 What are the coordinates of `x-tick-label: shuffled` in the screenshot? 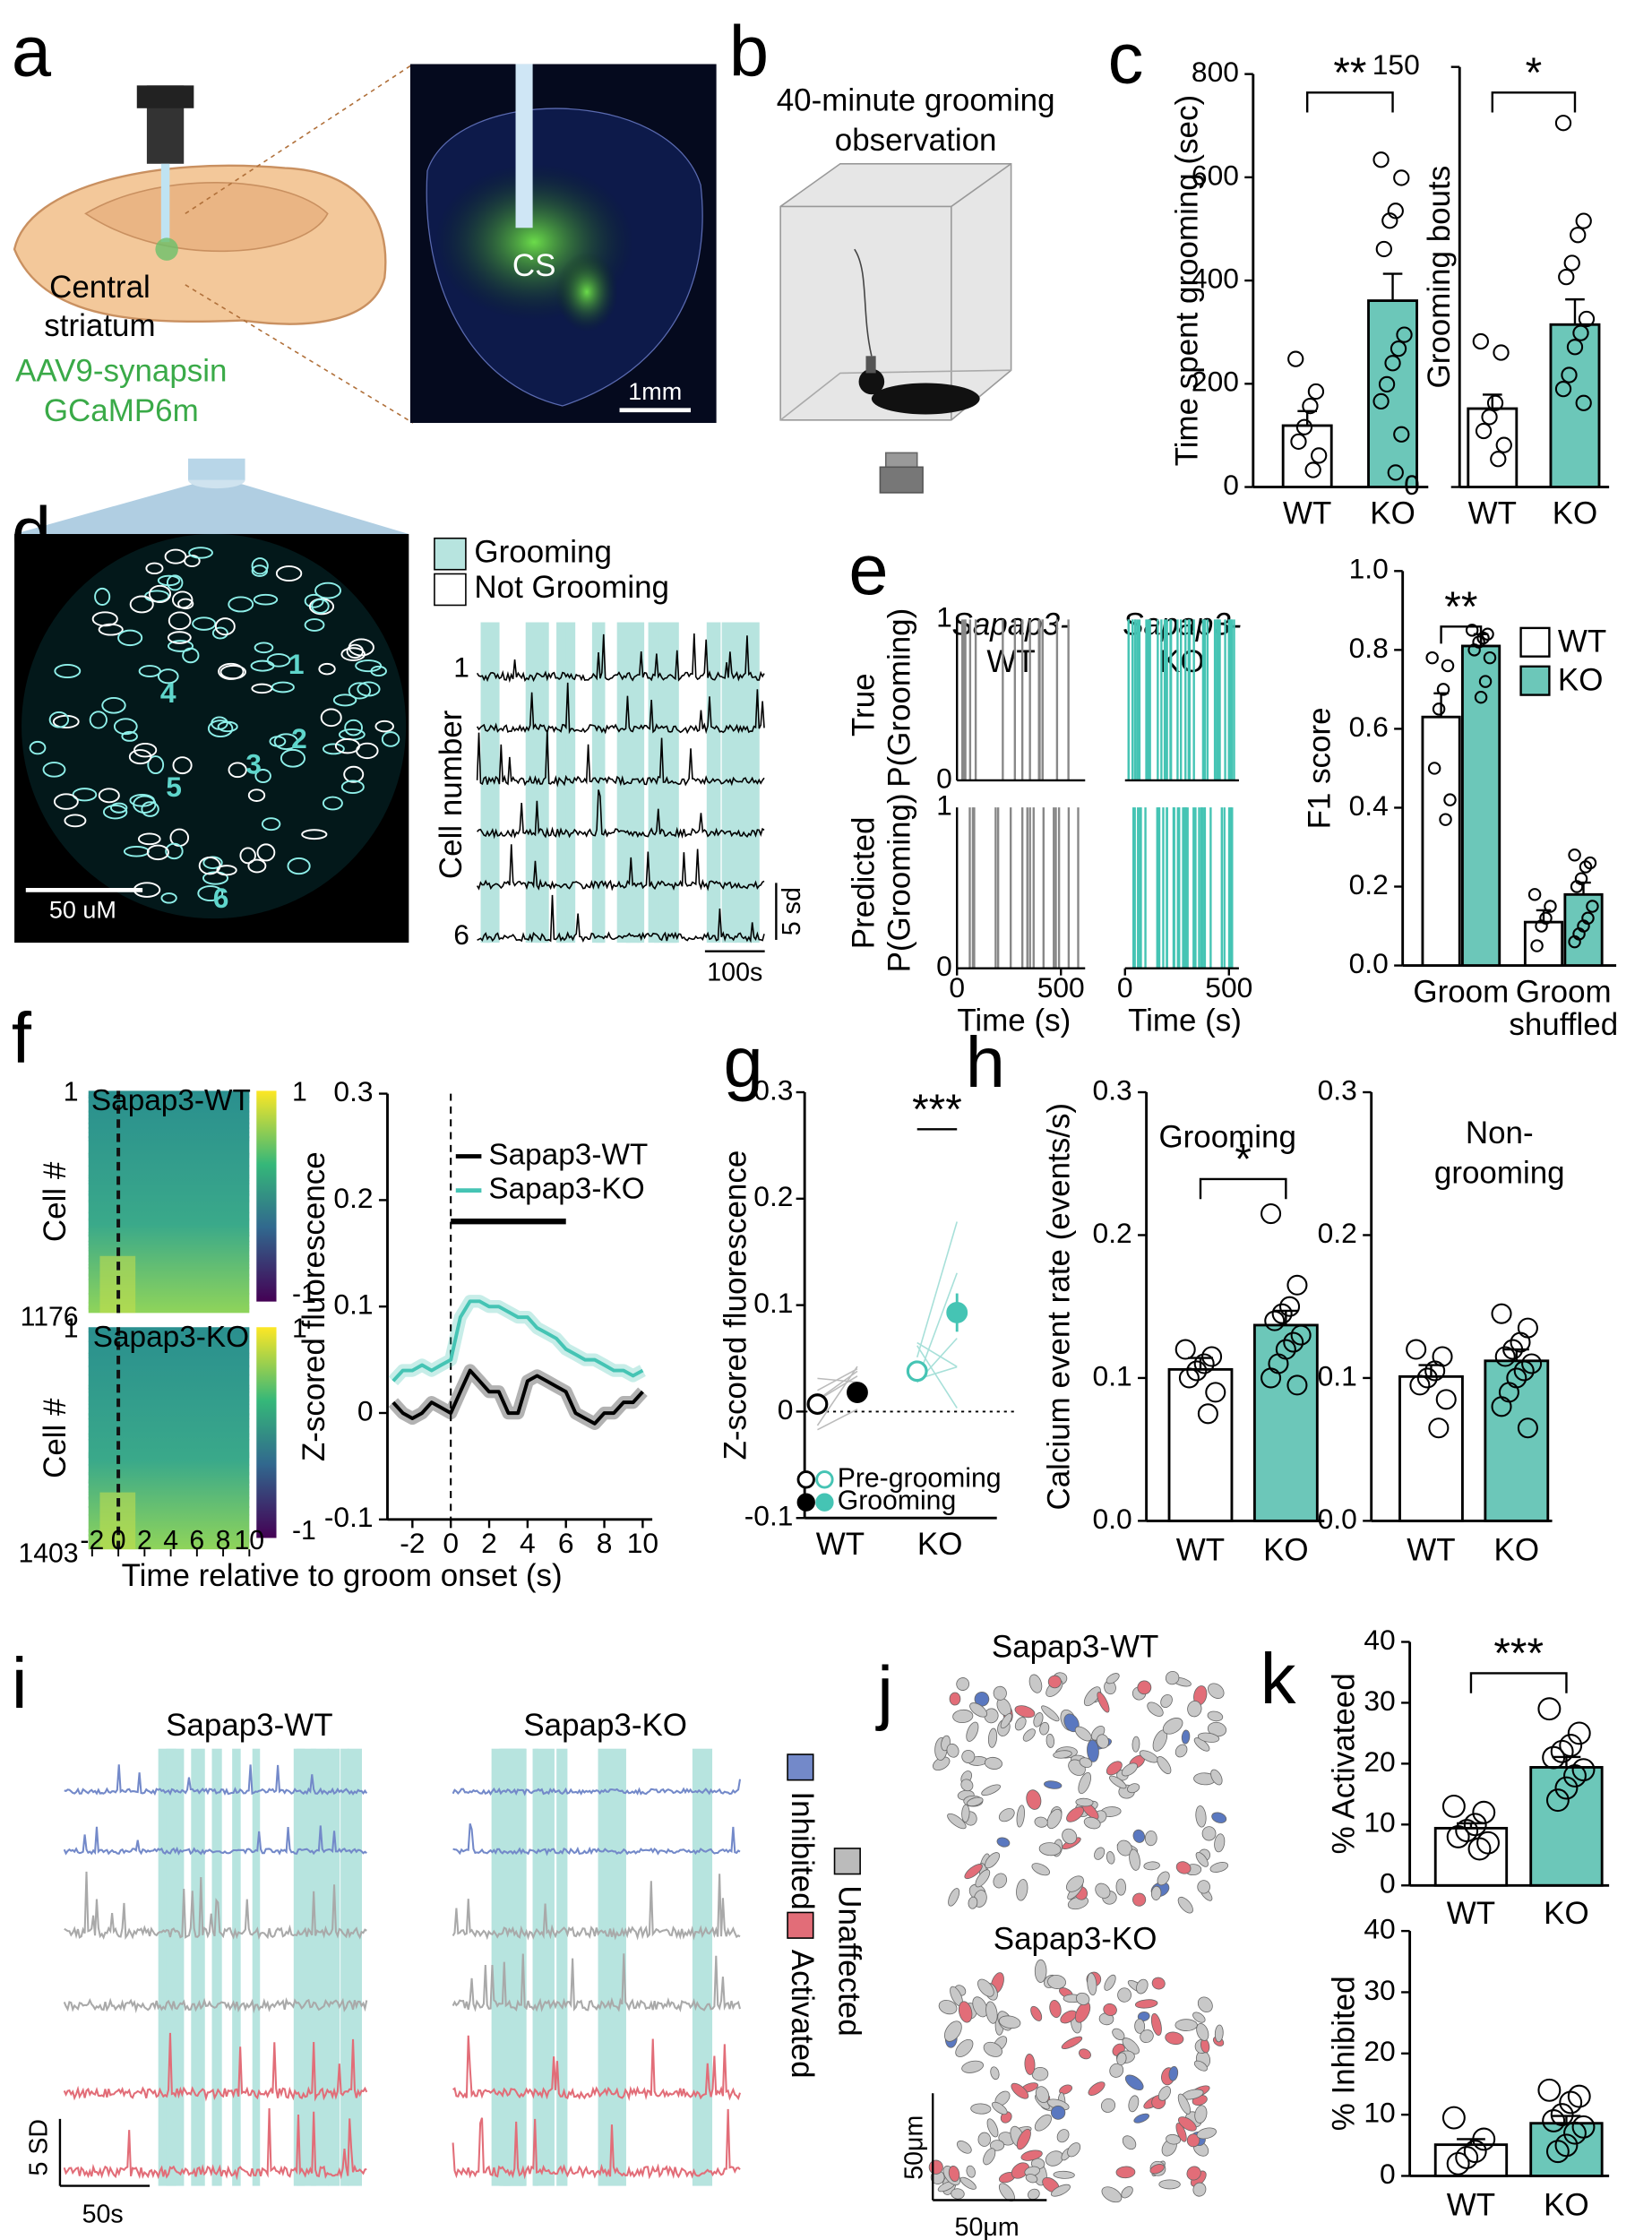 It's located at (1563, 1024).